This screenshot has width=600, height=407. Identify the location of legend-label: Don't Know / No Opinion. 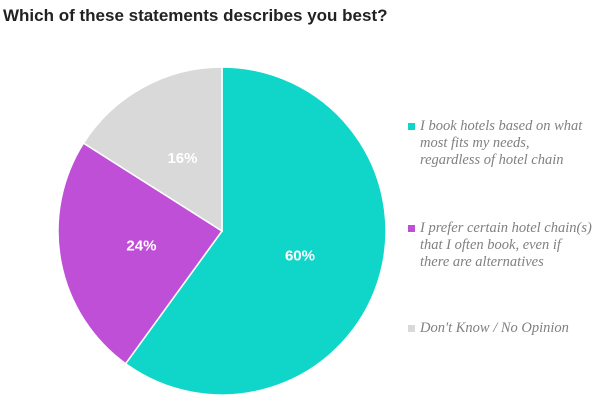
(494, 328).